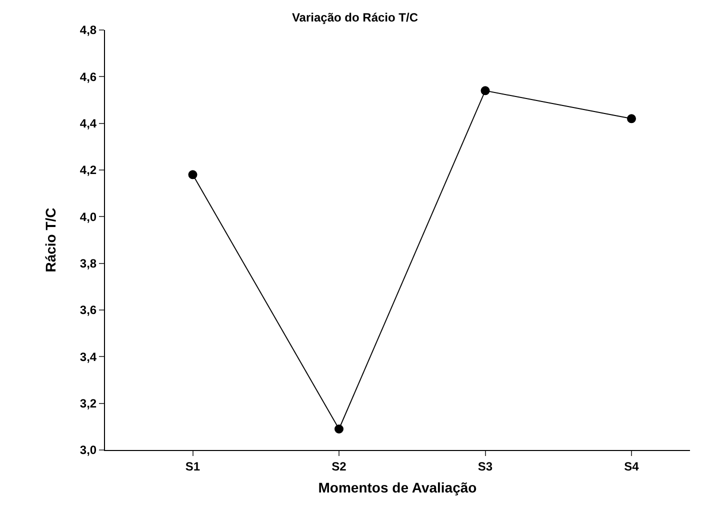 The image size is (710, 520). I want to click on y-tick-label: 4,6, so click(88, 77).